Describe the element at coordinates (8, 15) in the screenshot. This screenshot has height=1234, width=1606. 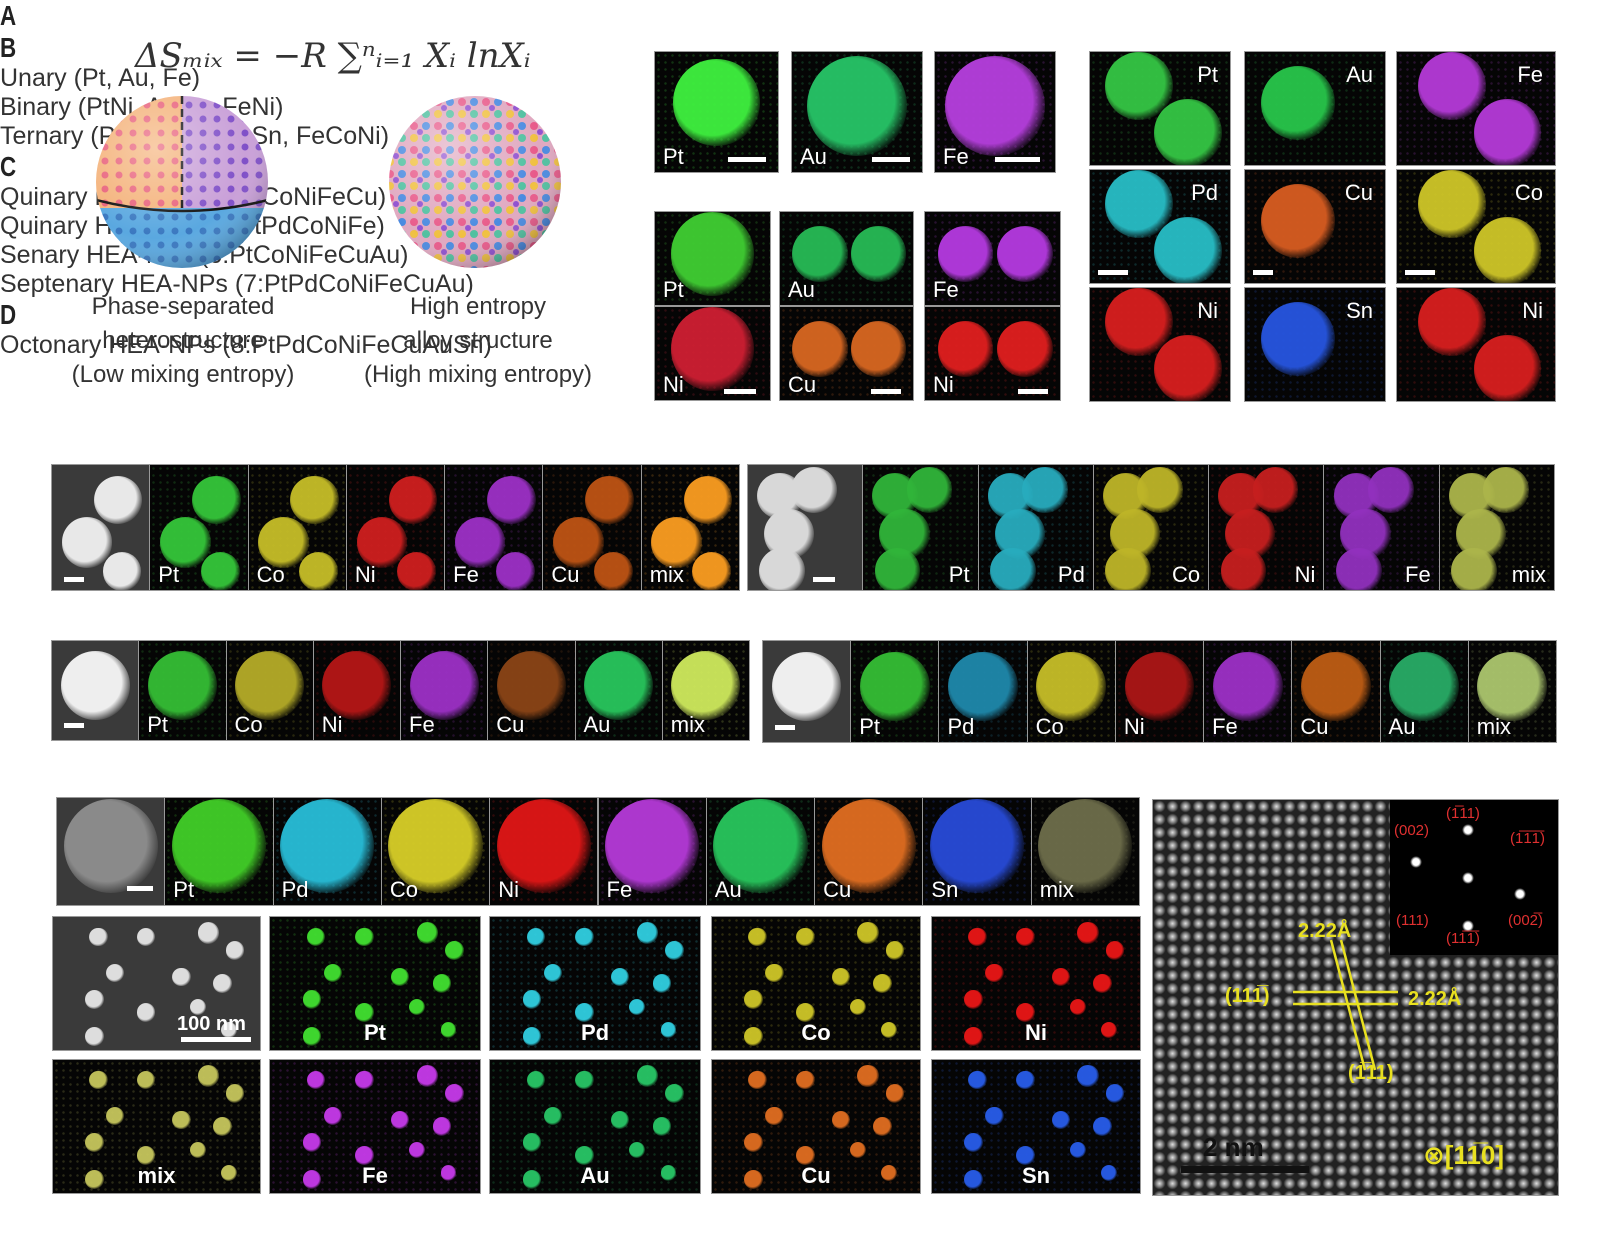
I see `panel-label: A` at that location.